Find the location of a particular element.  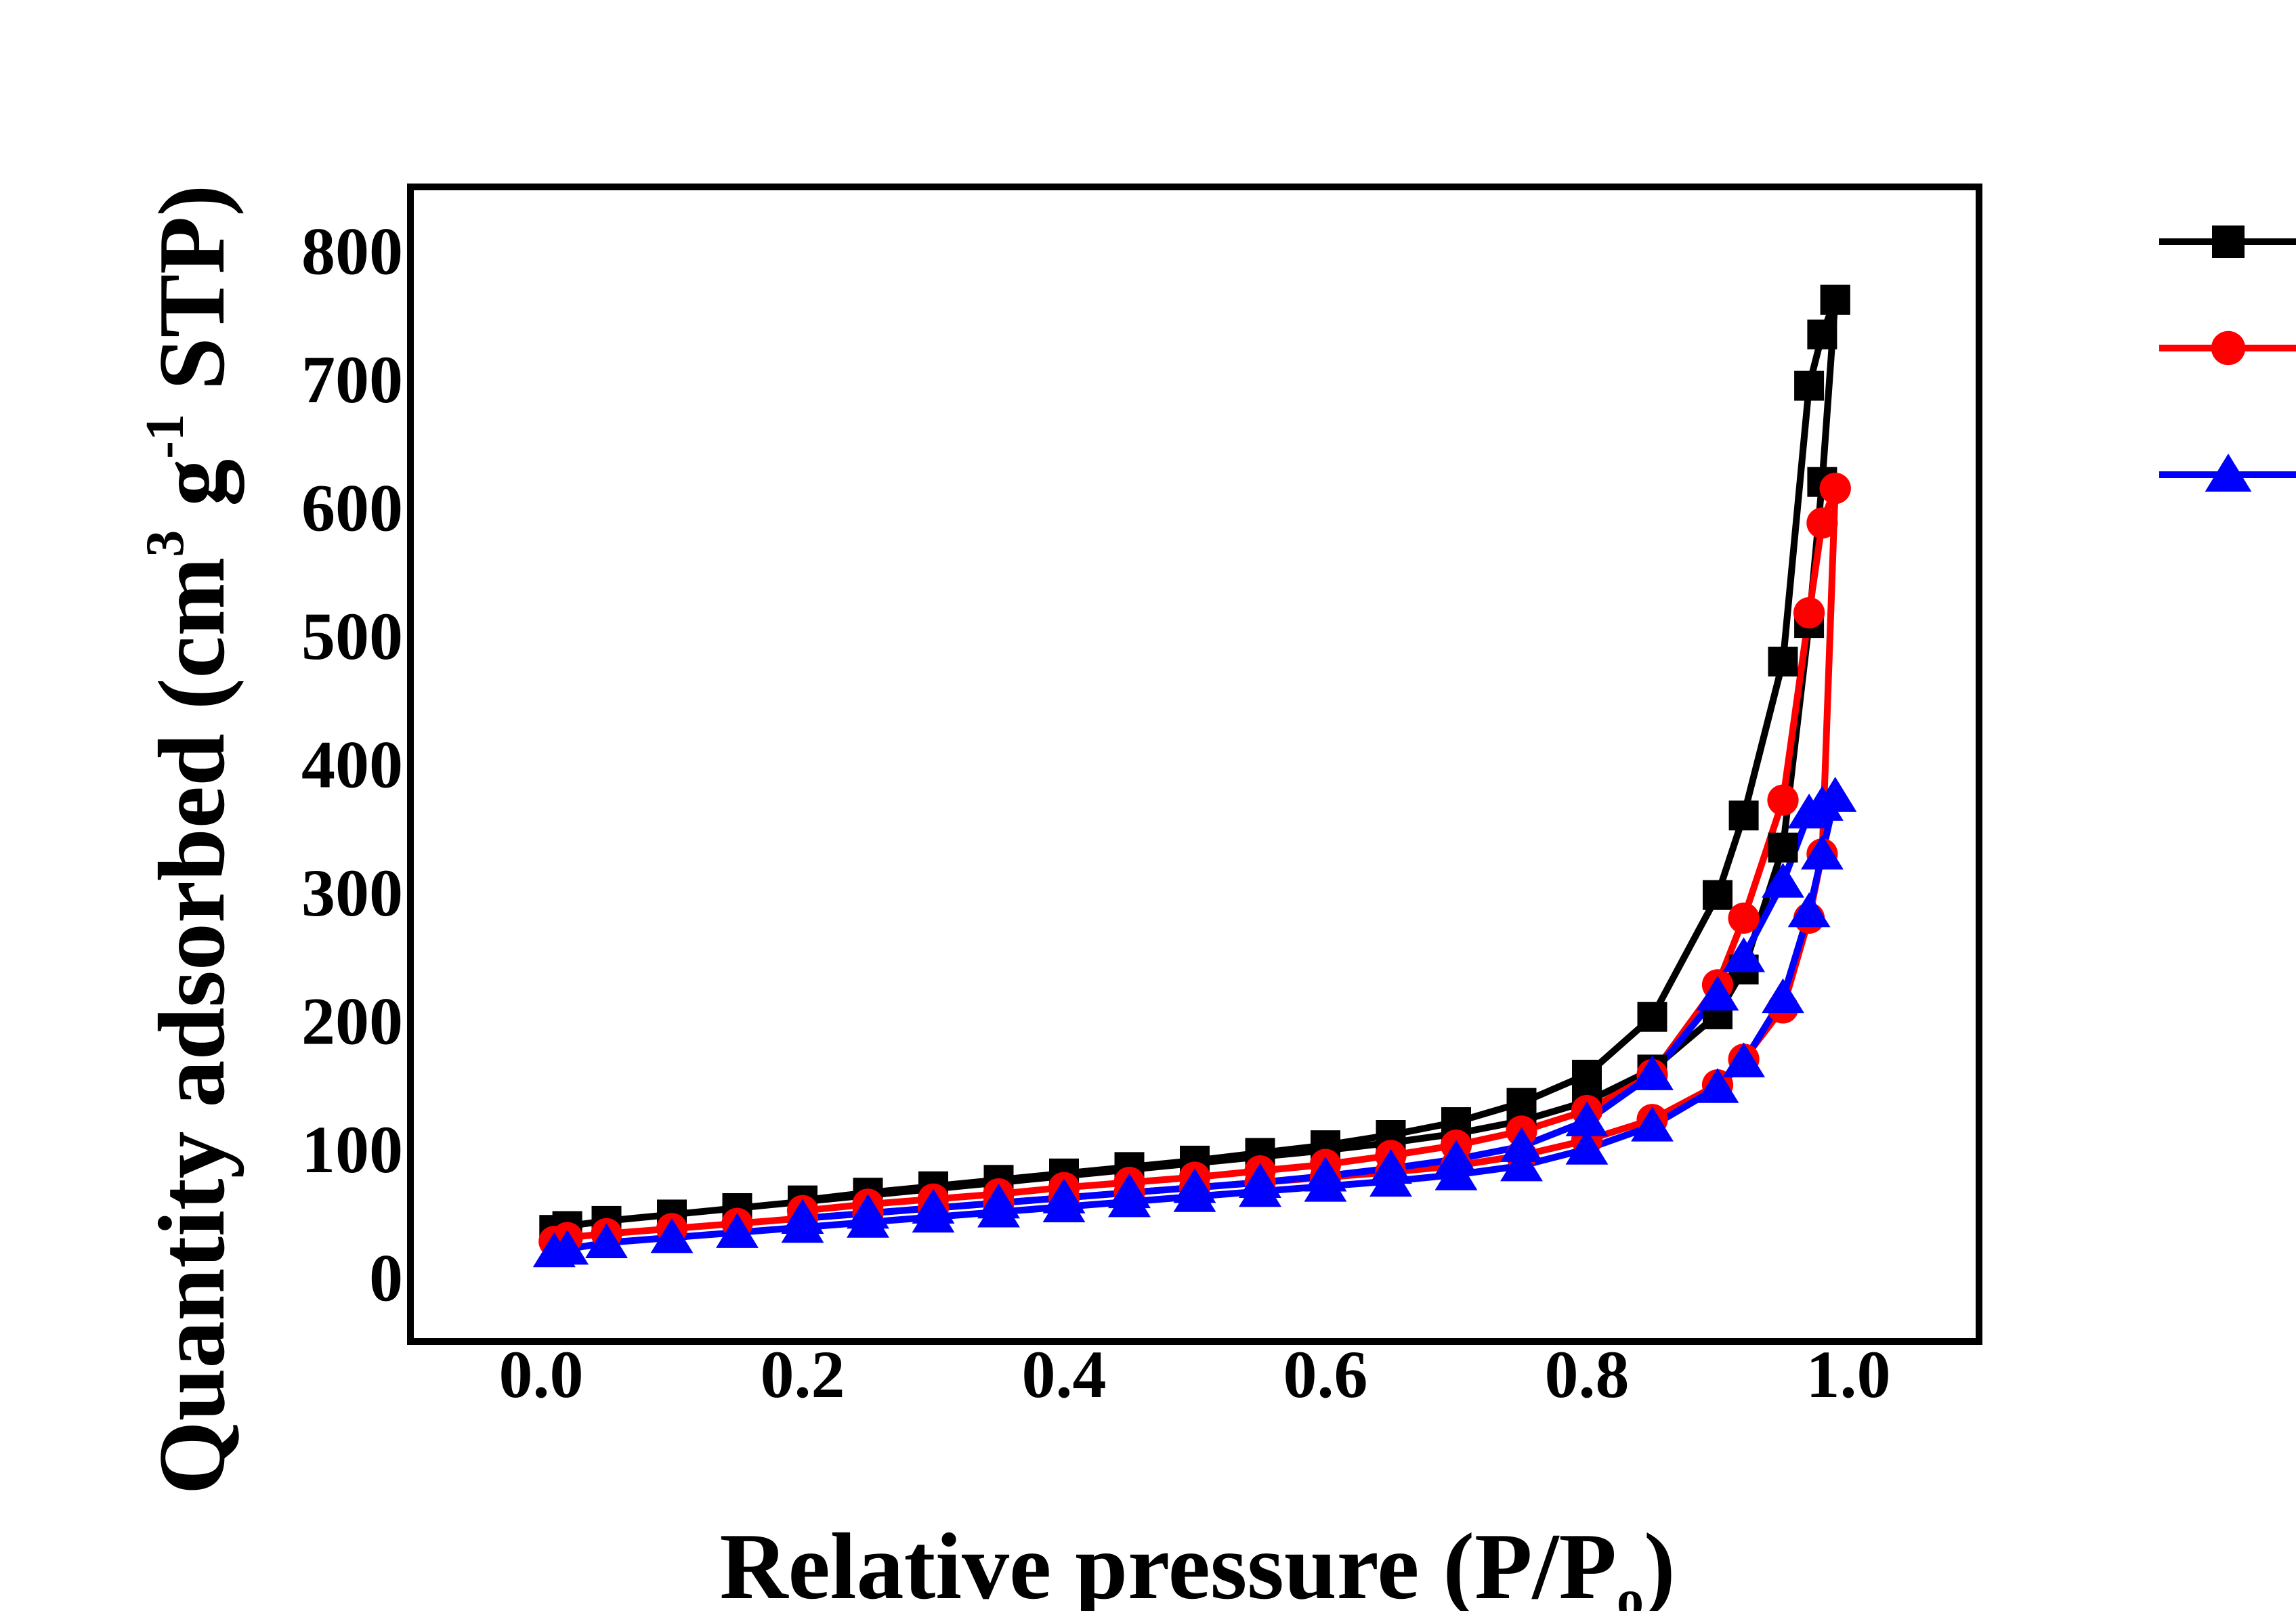

series-1-adsorption-point is located at coordinates (1783, 847).